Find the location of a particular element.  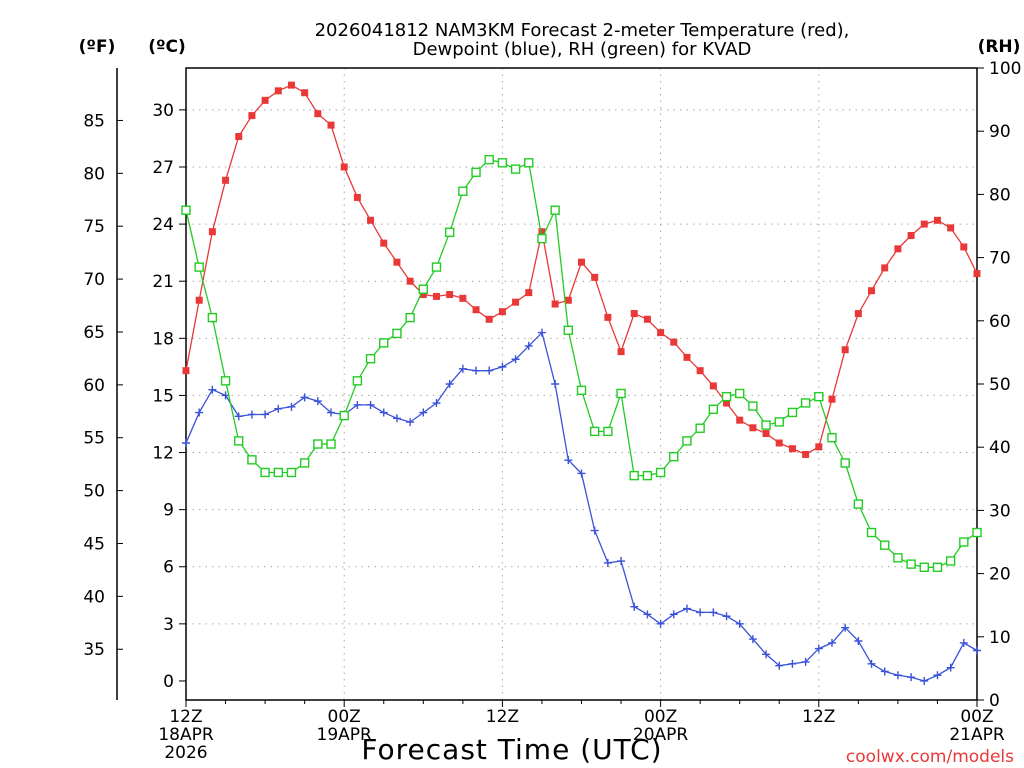

celsius-tick-label: 30 is located at coordinates (163, 111).